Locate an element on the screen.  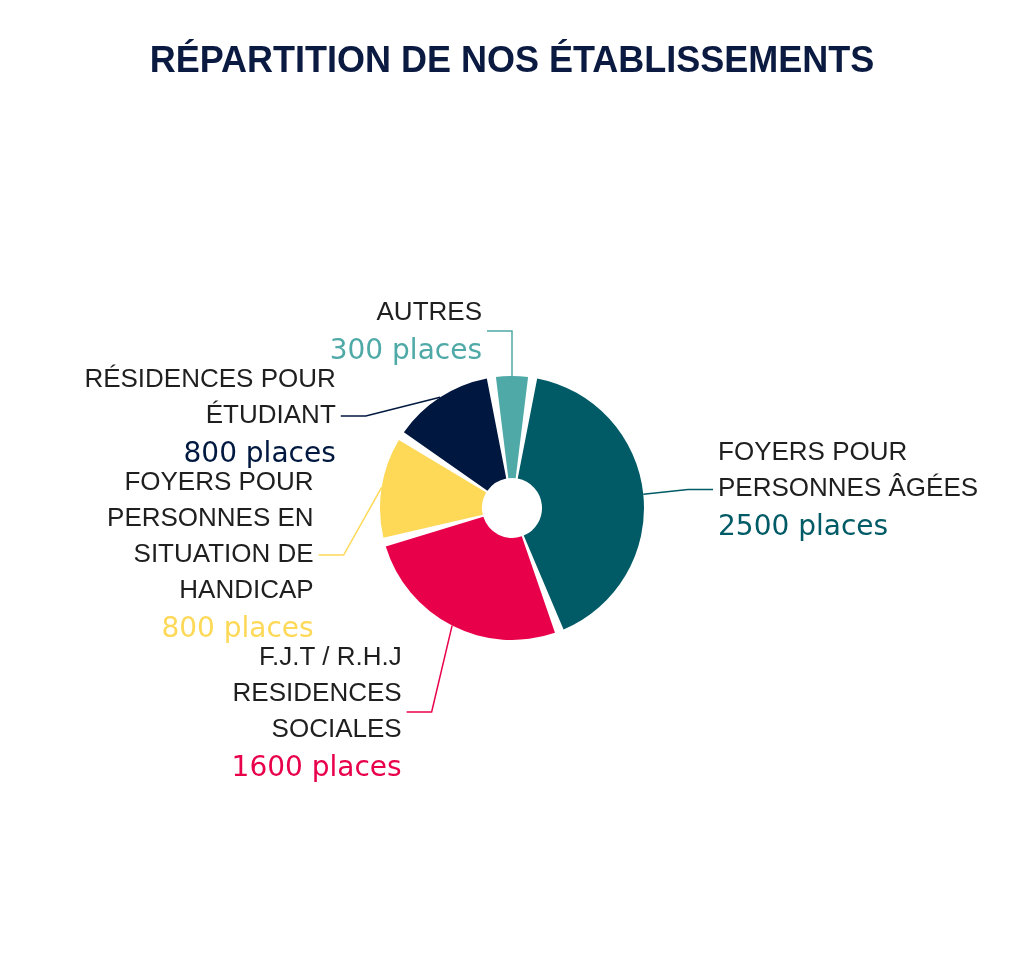
slice-label: RÉSIDENCES POUR ÉTUDIANT is located at coordinates (210, 396).